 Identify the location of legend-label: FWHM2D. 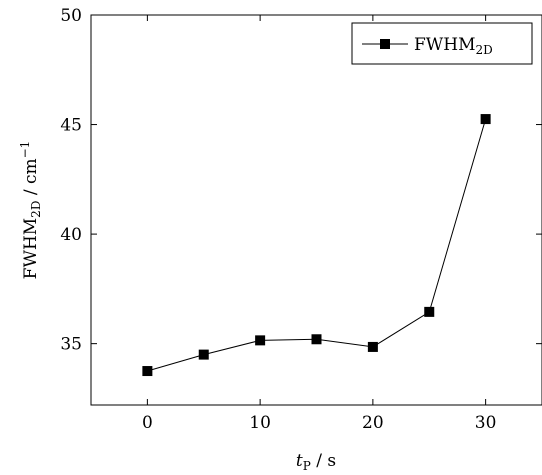
(453, 46).